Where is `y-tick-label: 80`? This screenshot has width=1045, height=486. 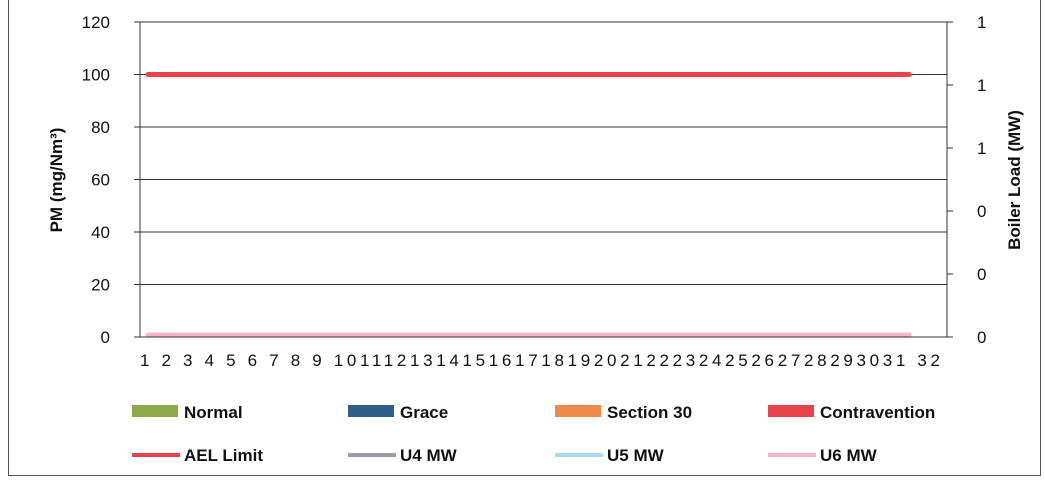 y-tick-label: 80 is located at coordinates (100, 127).